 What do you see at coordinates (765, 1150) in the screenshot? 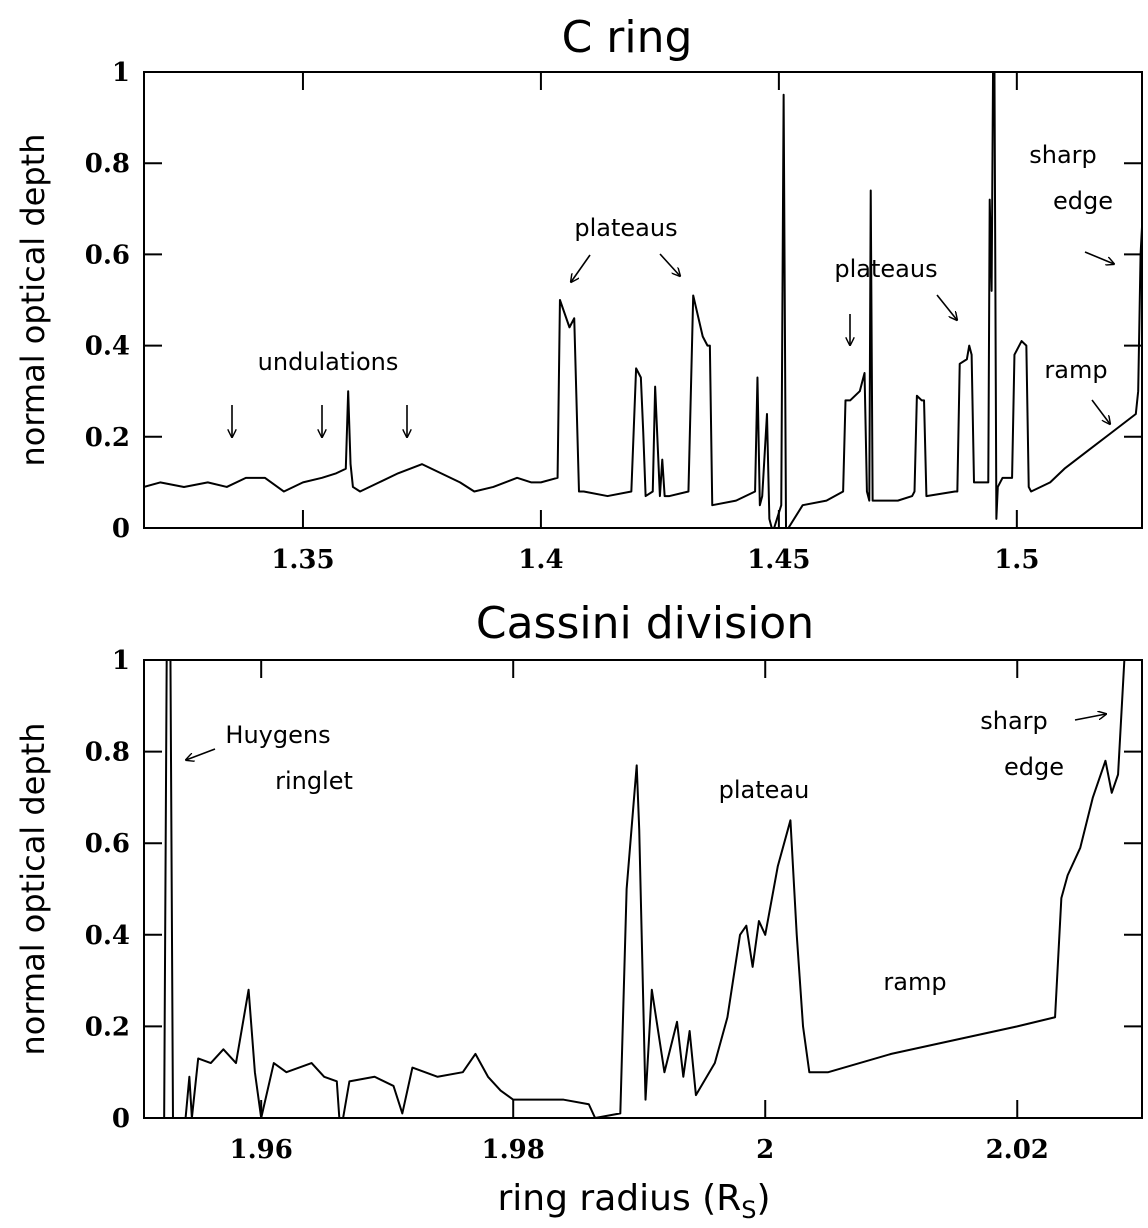
I see `x-tick-label: 2` at bounding box center [765, 1150].